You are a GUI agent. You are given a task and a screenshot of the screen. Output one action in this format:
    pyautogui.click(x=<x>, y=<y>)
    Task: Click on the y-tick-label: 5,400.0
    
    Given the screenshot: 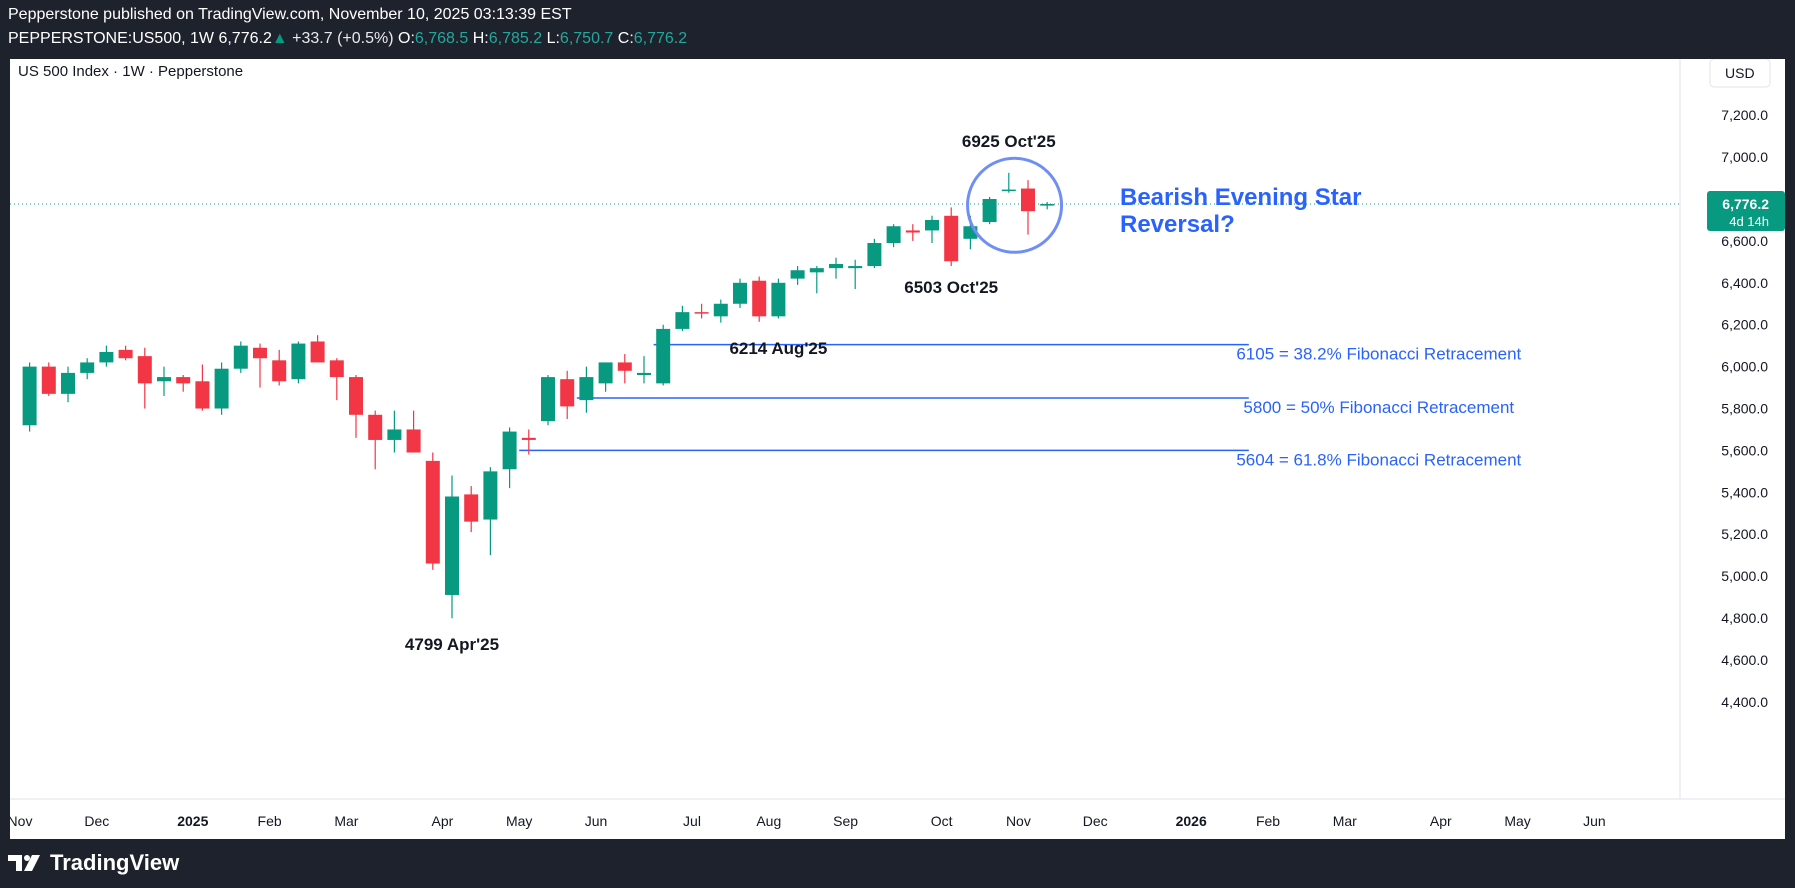 What is the action you would take?
    pyautogui.click(x=1744, y=492)
    